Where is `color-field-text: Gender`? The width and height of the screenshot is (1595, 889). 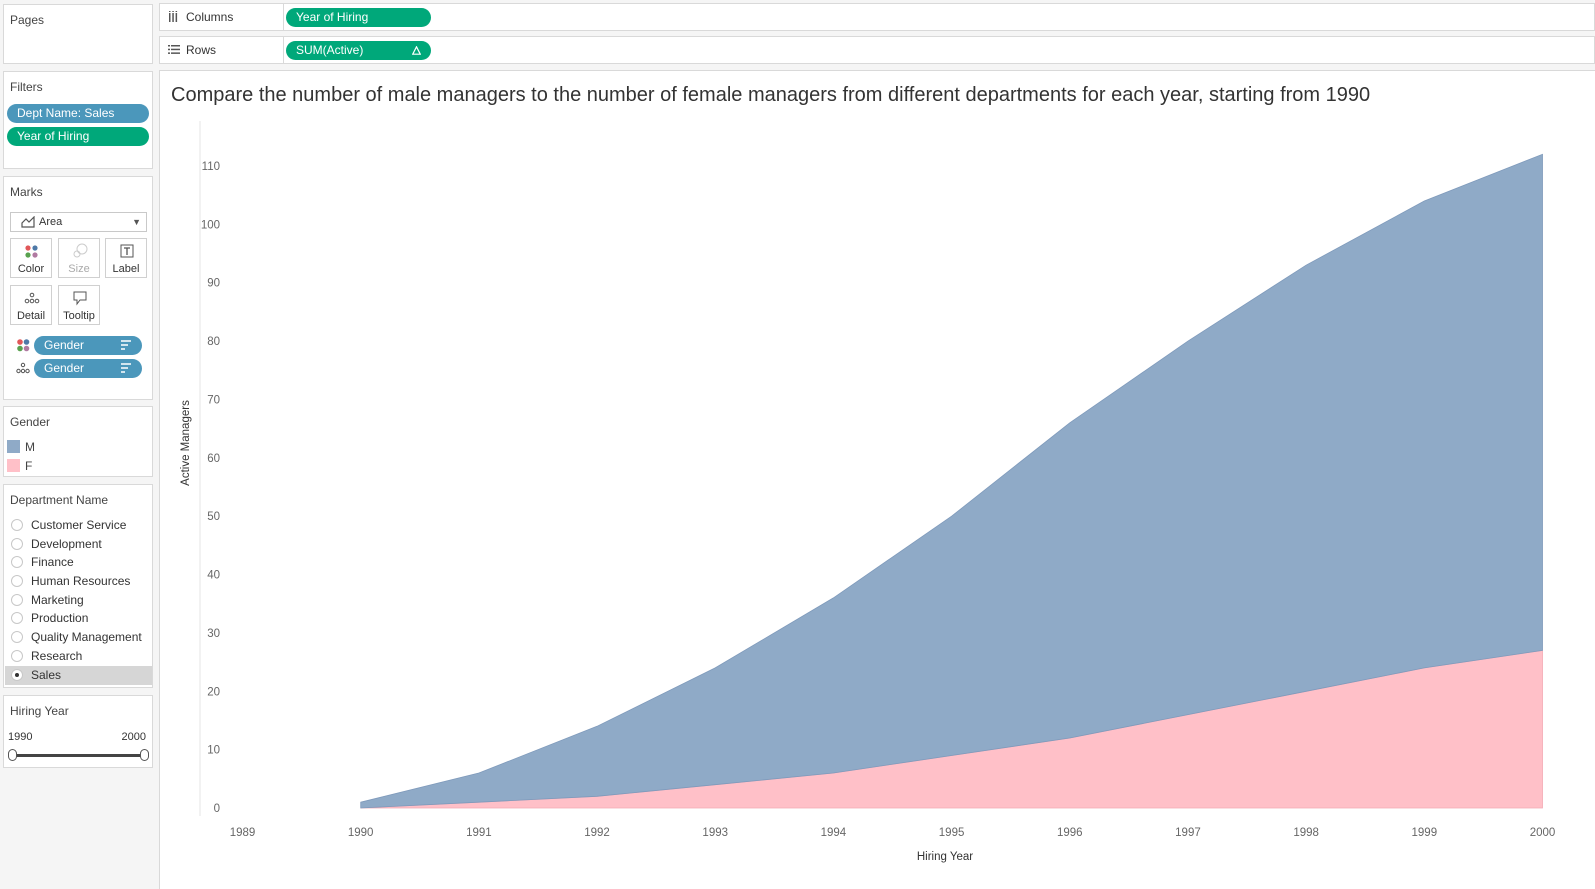
color-field-text: Gender is located at coordinates (64, 345).